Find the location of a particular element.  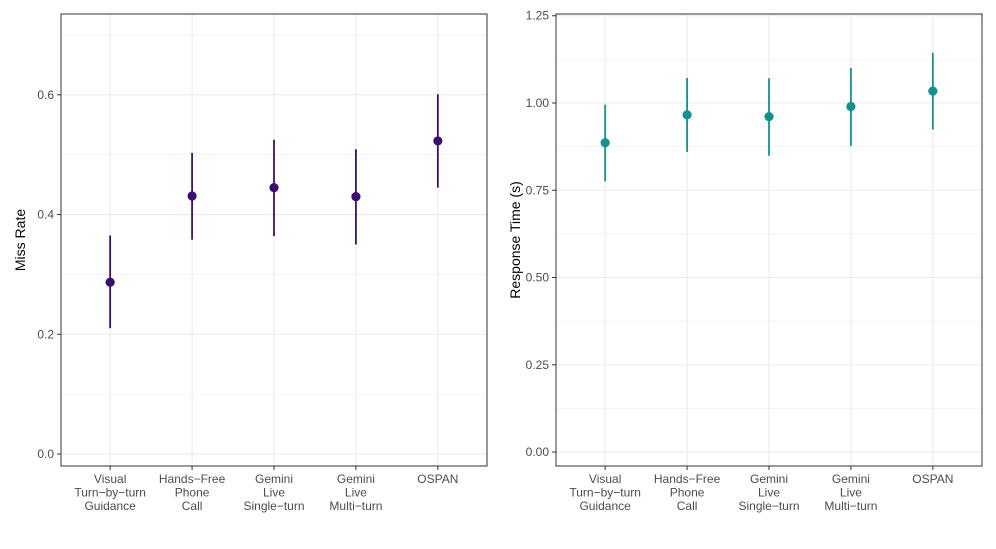

y-tick-label: 0.6 is located at coordinates (45, 95).